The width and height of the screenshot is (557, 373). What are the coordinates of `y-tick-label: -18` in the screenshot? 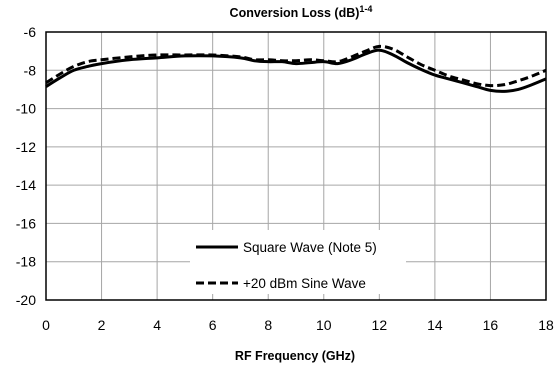 It's located at (26, 262).